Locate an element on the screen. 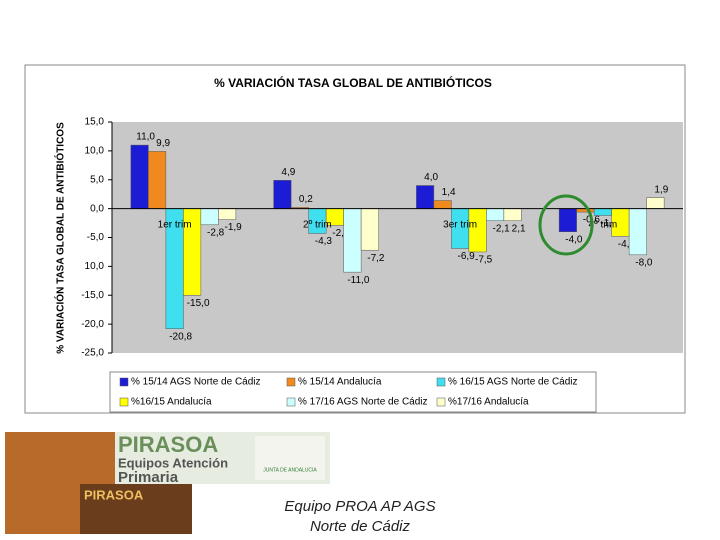  value-label: -2,1 is located at coordinates (502, 228).